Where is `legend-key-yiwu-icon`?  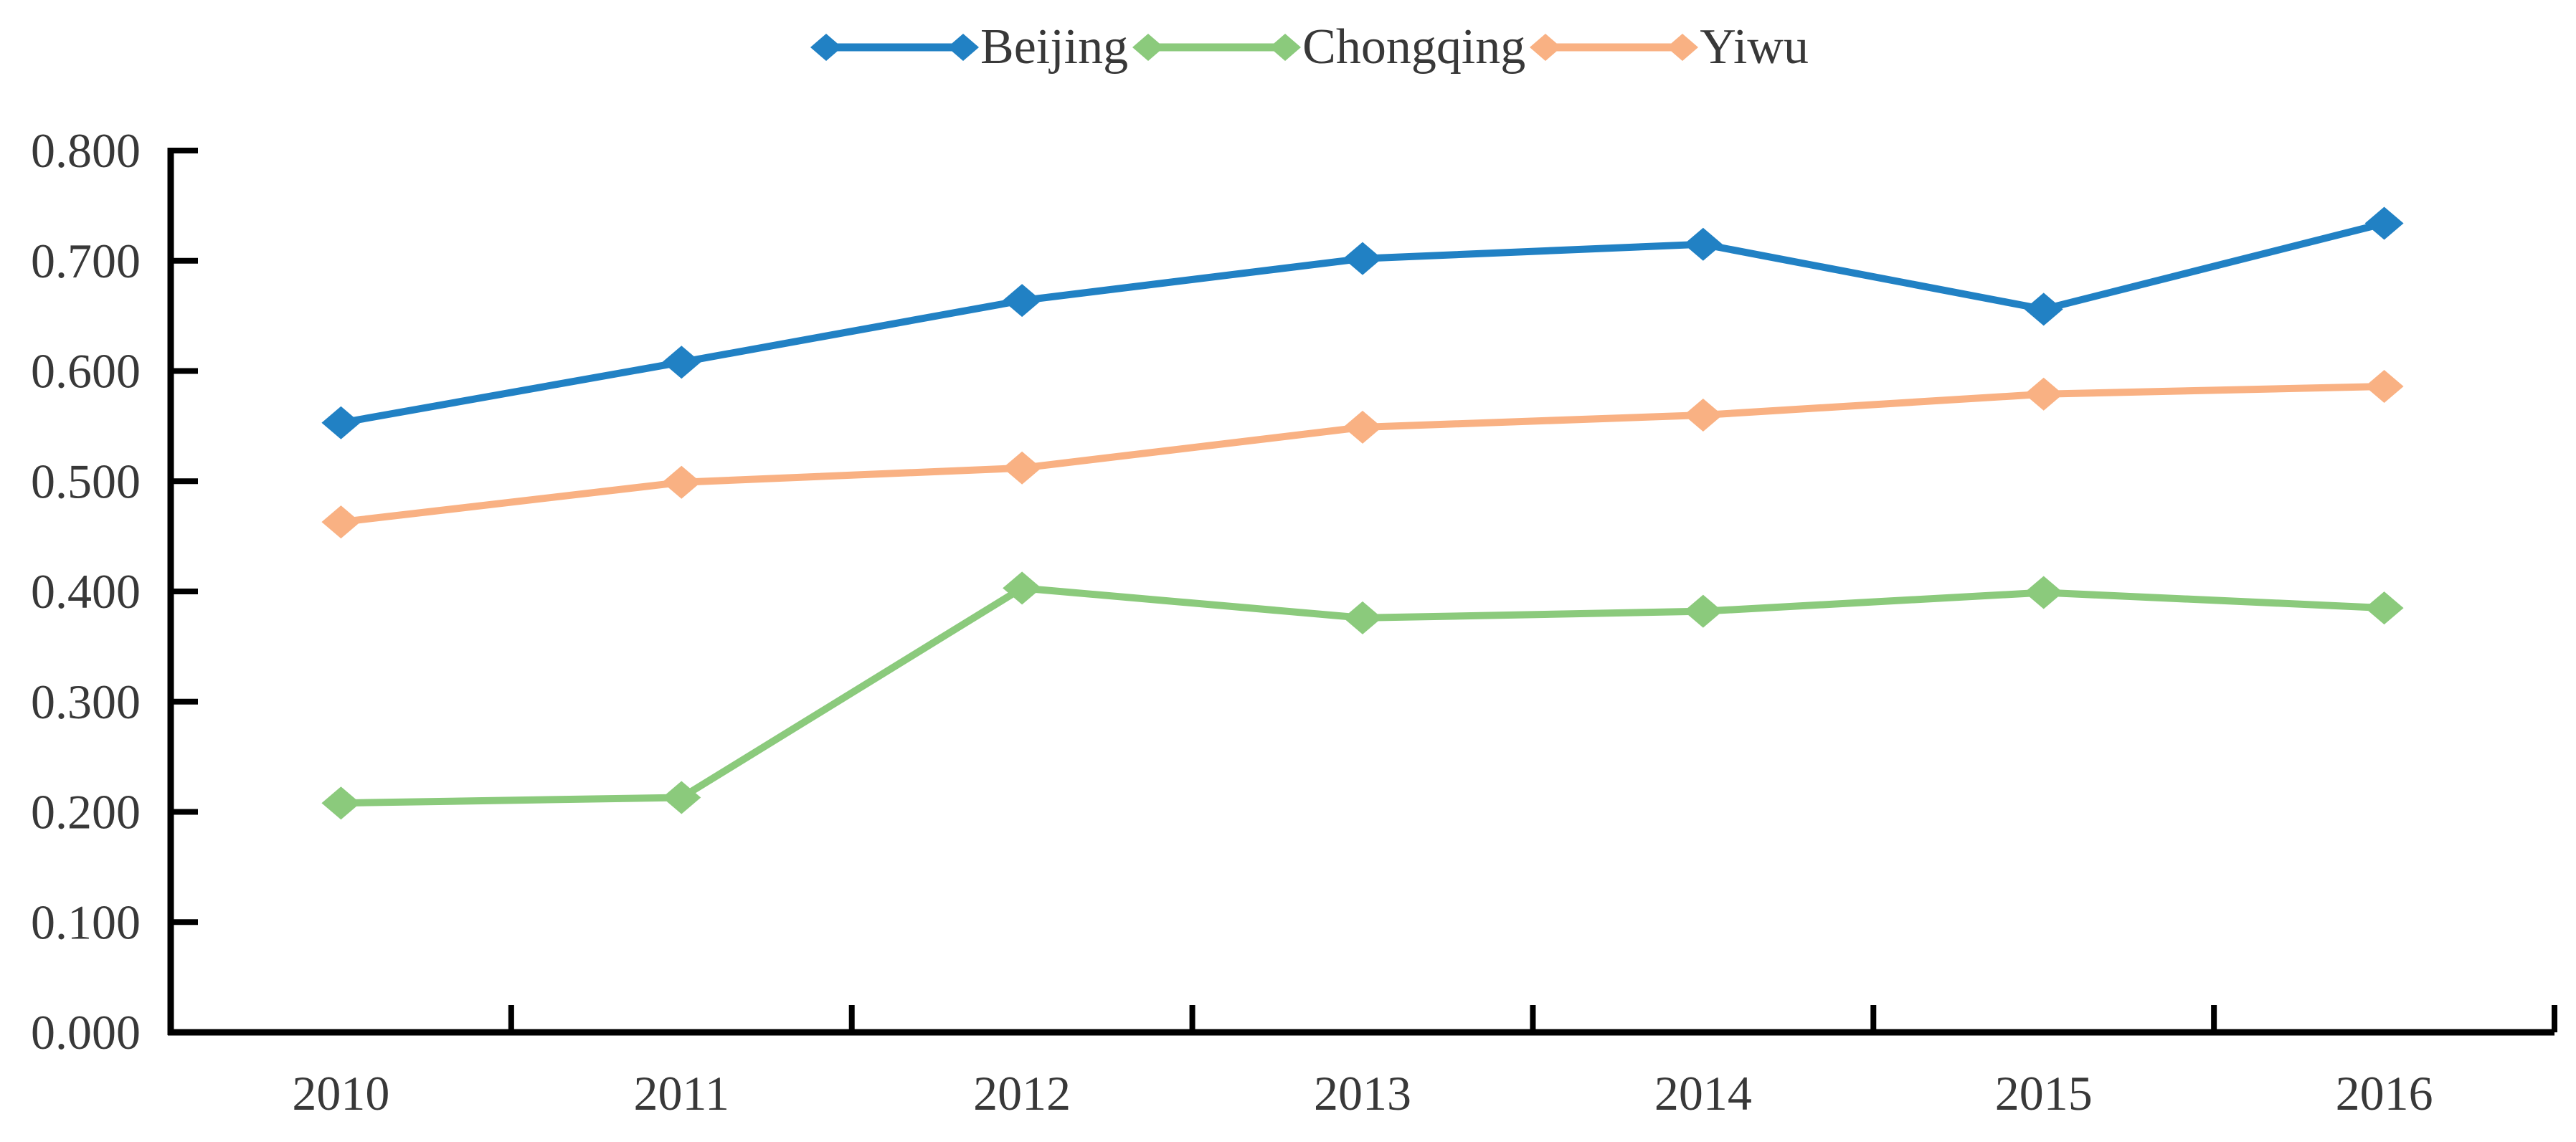 legend-key-yiwu-icon is located at coordinates (1614, 47).